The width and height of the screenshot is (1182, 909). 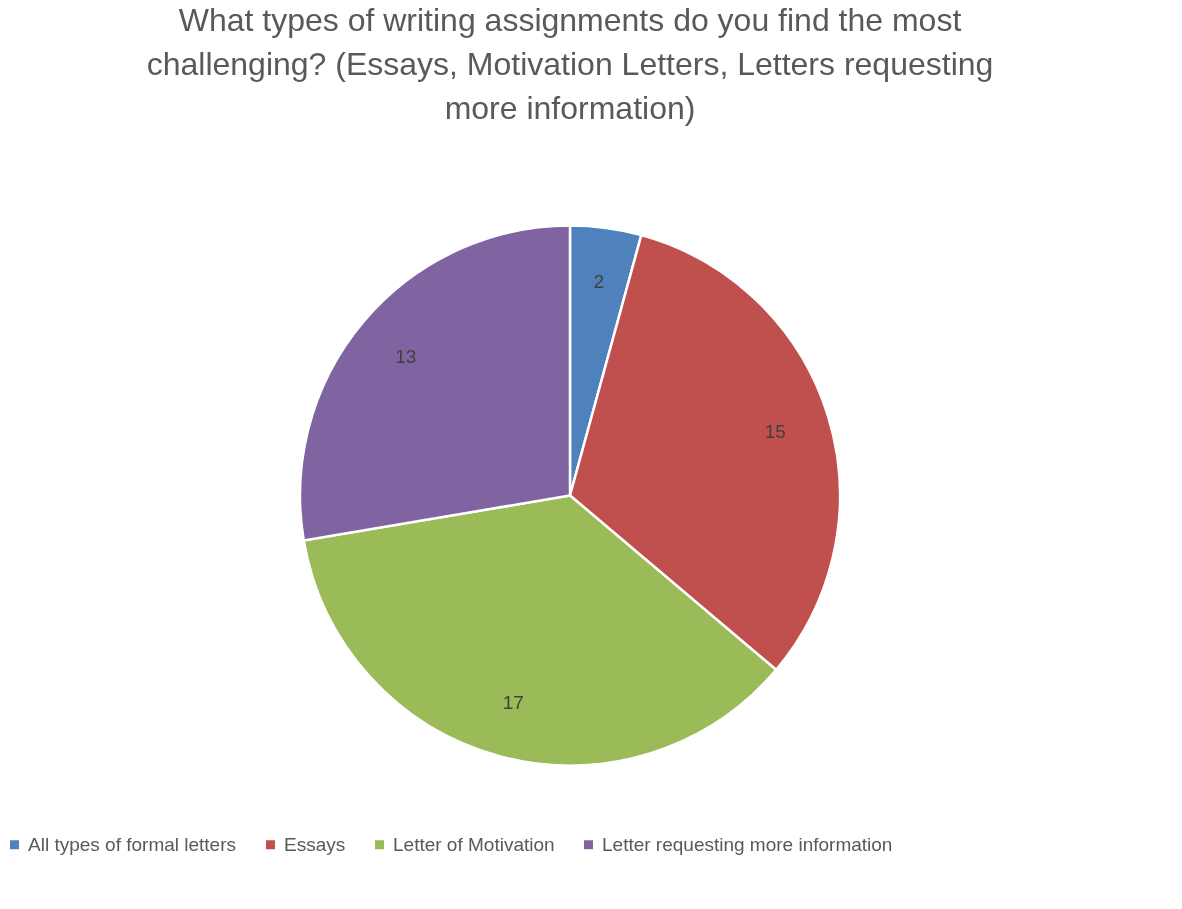 What do you see at coordinates (775, 431) in the screenshot?
I see `data-label: 15` at bounding box center [775, 431].